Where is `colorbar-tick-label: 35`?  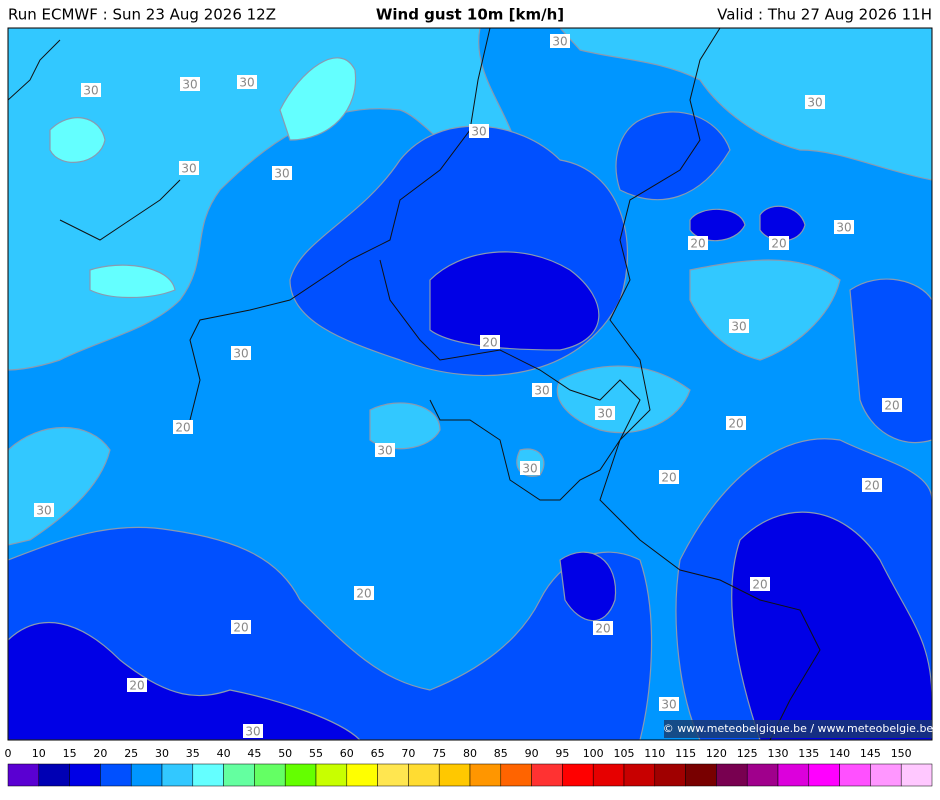 colorbar-tick-label: 35 is located at coordinates (193, 753).